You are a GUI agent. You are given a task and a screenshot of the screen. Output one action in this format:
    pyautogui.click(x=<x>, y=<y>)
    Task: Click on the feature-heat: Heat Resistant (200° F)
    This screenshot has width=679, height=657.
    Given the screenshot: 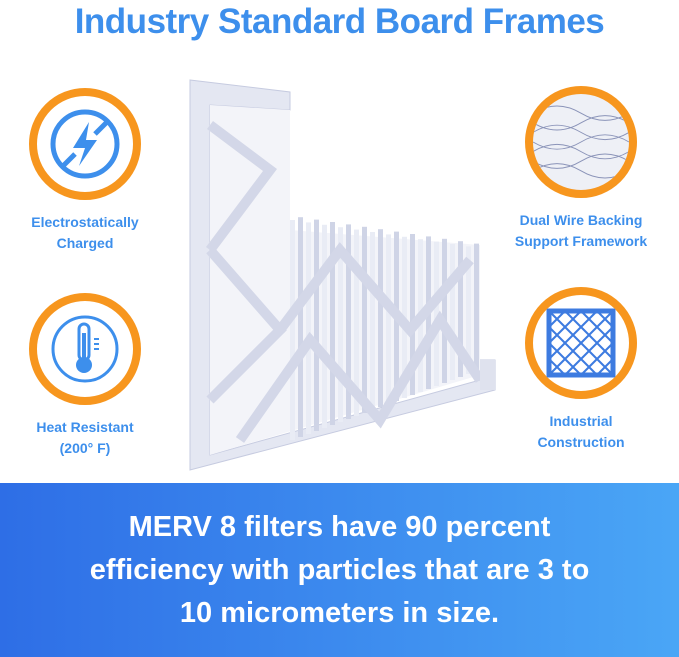 What is the action you would take?
    pyautogui.click(x=85, y=376)
    